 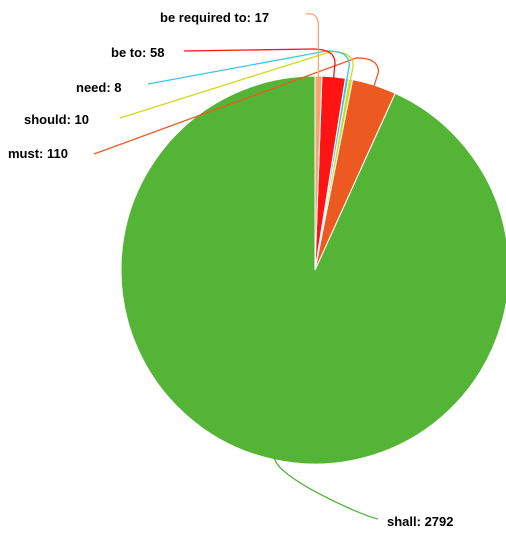 I want to click on data-label-be-to: be to: 58, so click(x=137, y=52).